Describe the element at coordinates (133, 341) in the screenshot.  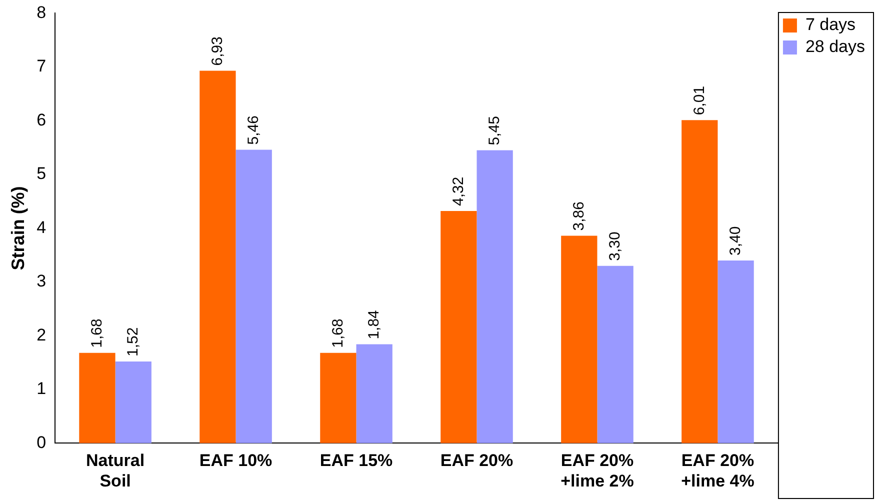
I see `data-label: 1,52` at that location.